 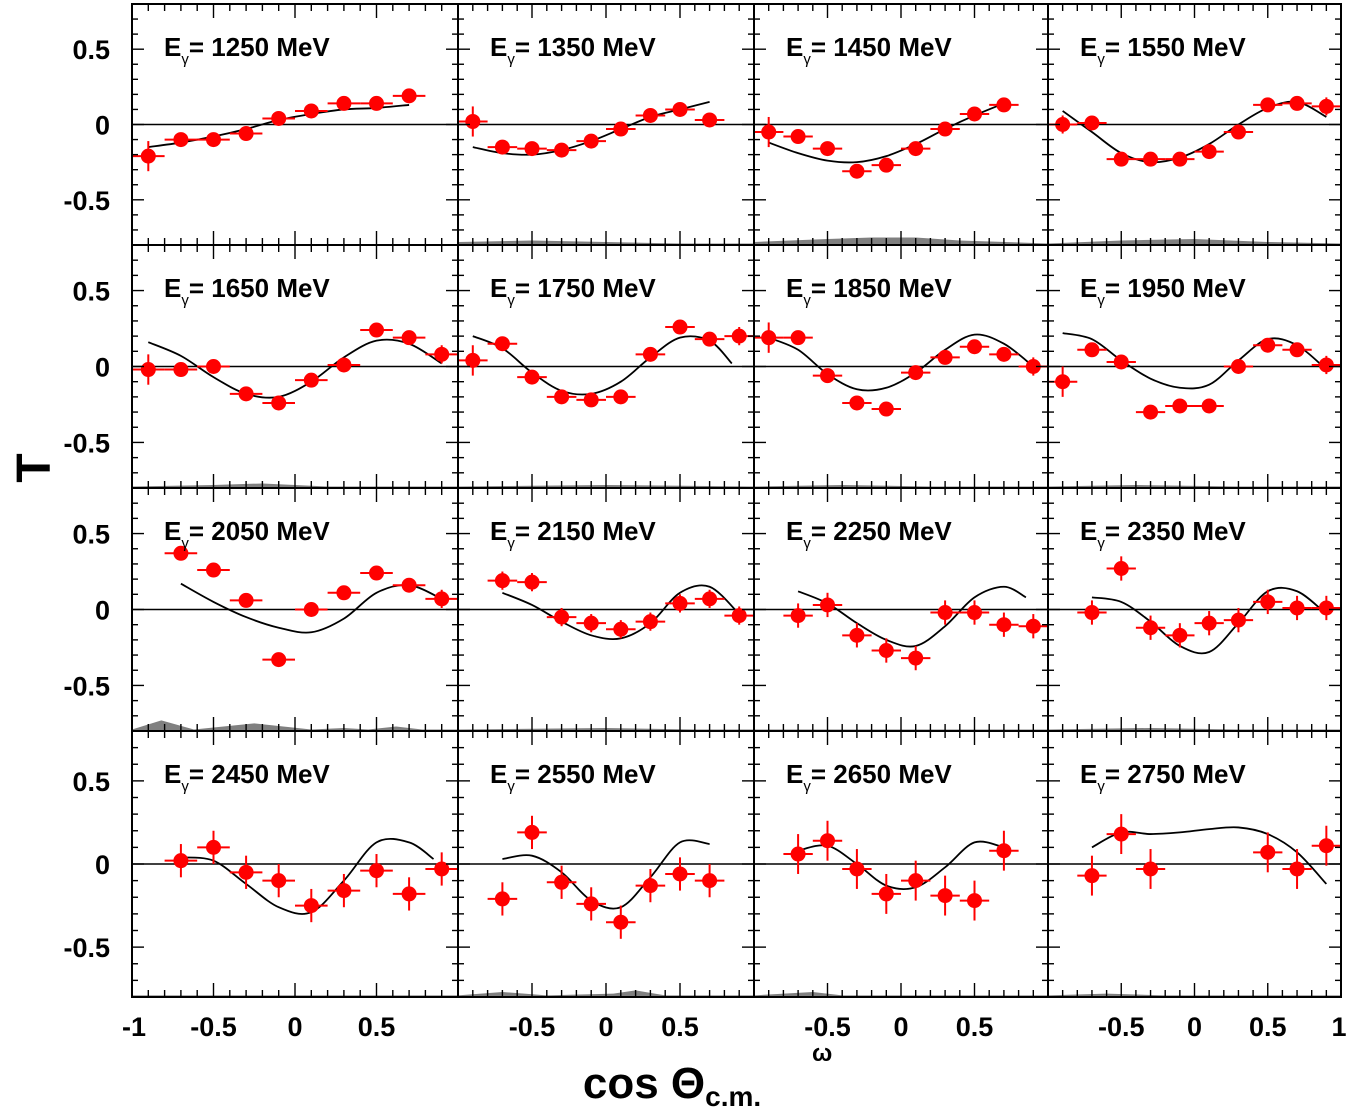 I want to click on label-energy: = 1450 MeV, so click(x=882, y=47).